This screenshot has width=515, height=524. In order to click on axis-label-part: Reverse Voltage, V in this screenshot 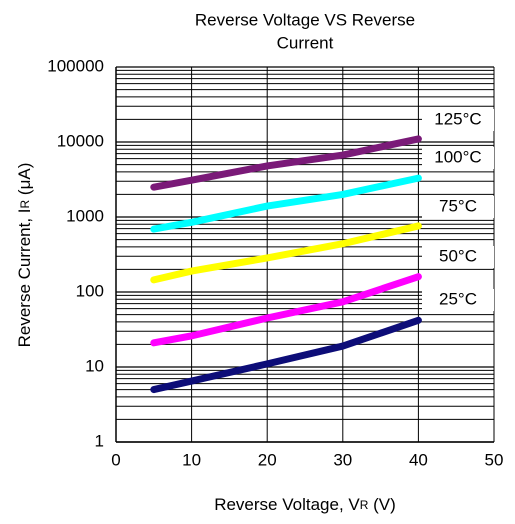, I will do `click(287, 504)`.